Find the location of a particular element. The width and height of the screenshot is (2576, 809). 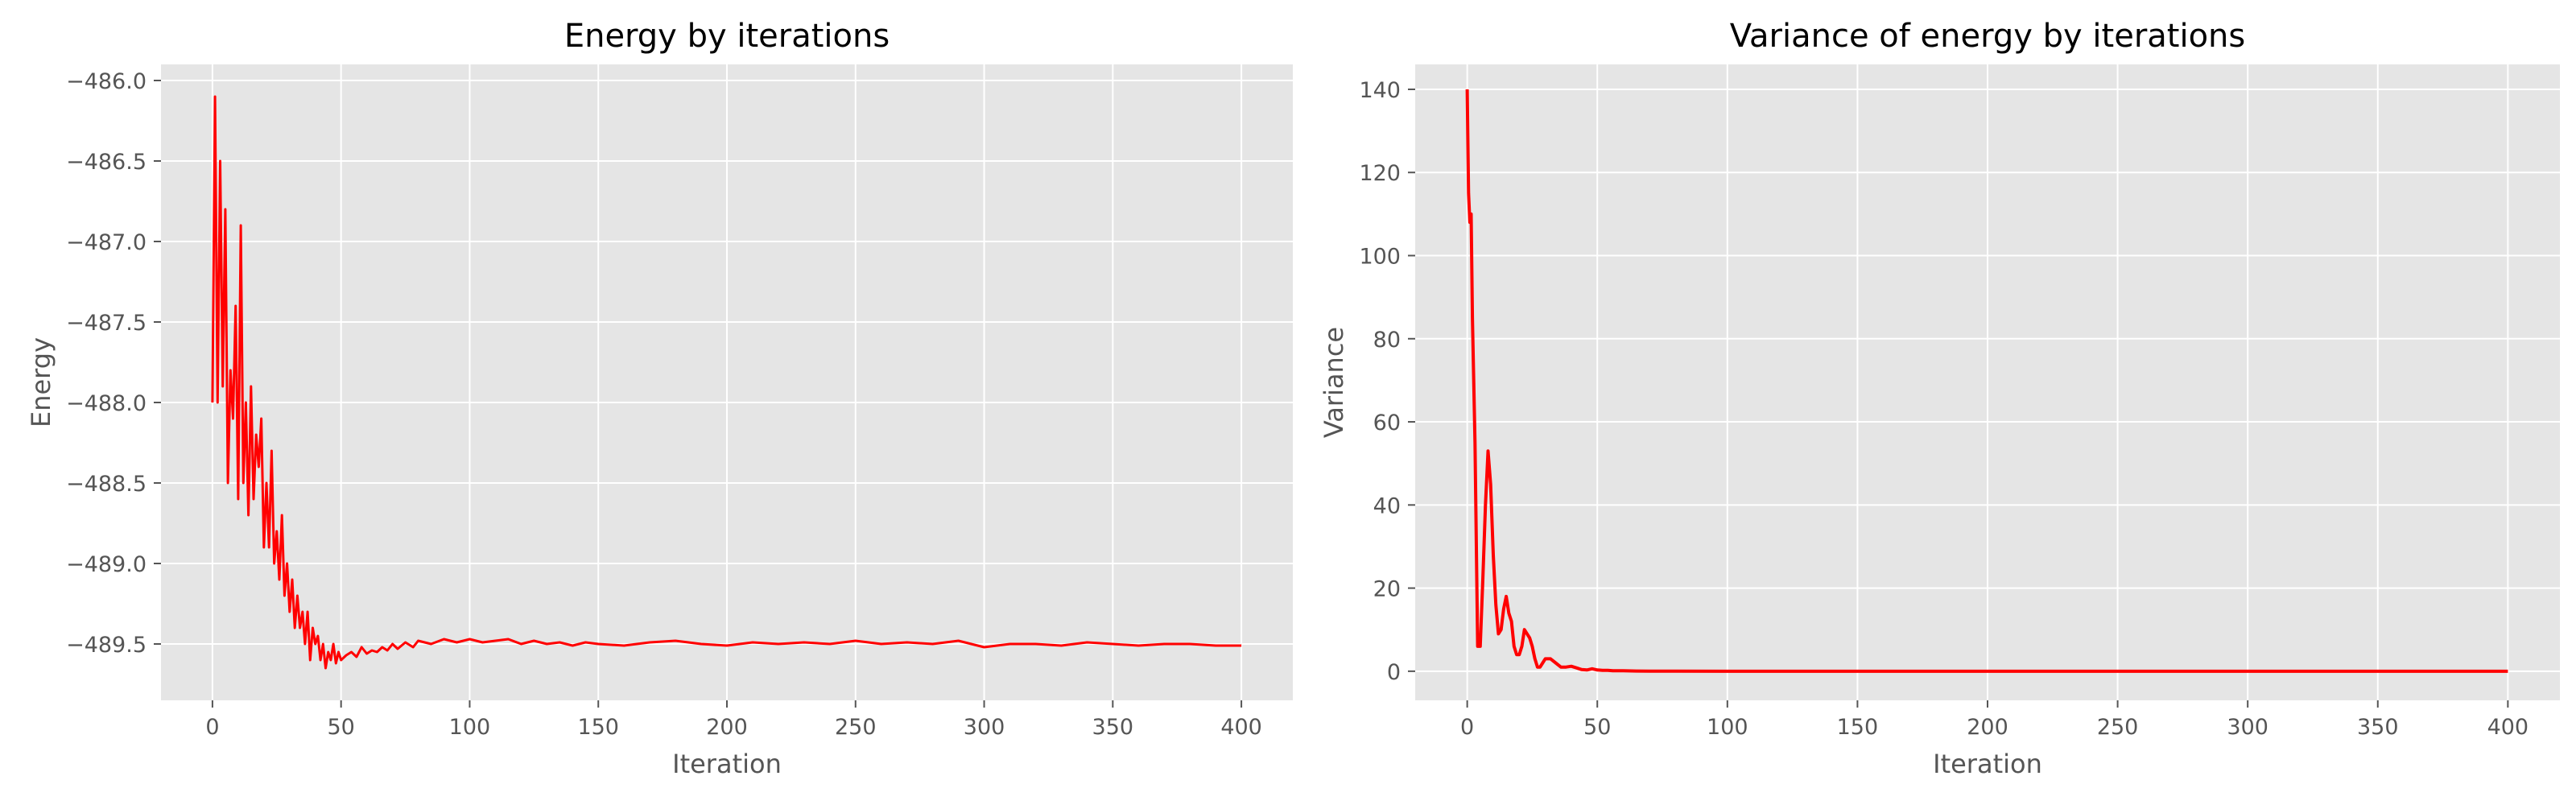

energy-y-tick-label: −488.5 is located at coordinates (106, 485).